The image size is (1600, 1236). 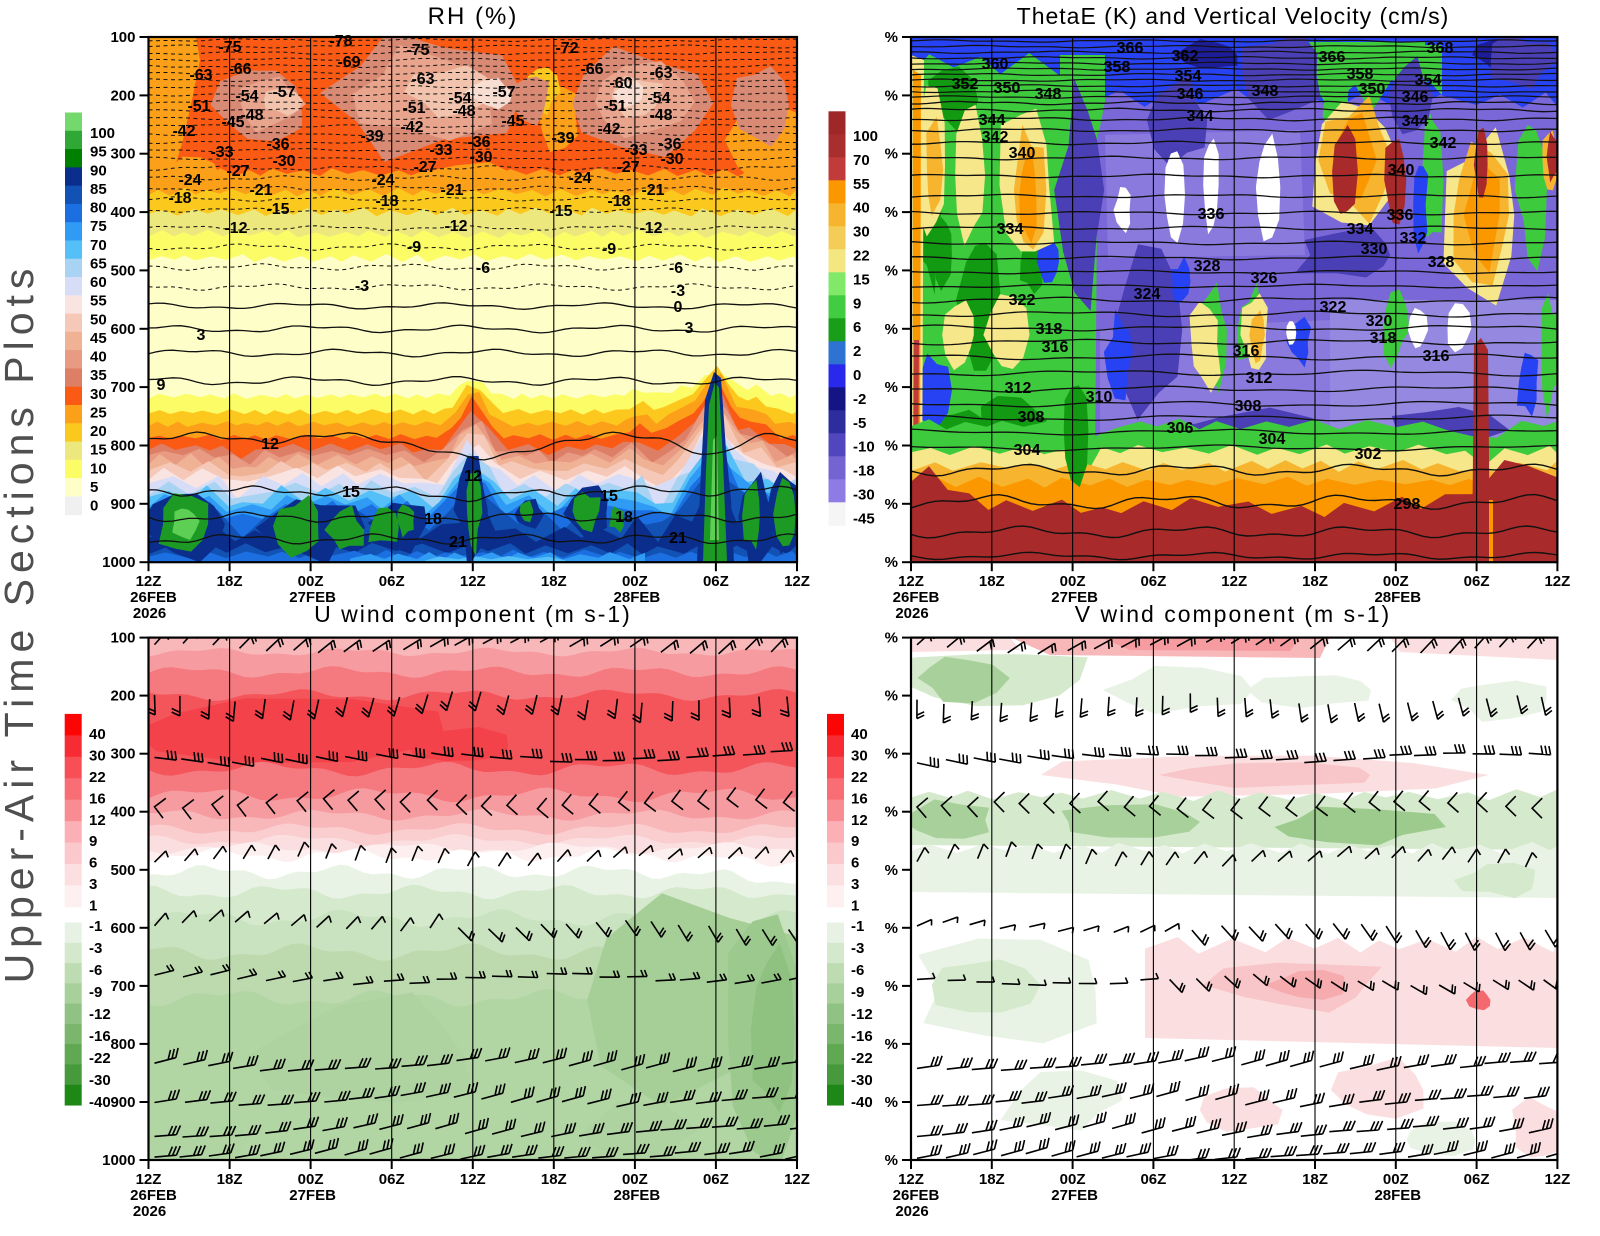 What do you see at coordinates (503, 92) in the screenshot?
I see `svg-text: -57` at bounding box center [503, 92].